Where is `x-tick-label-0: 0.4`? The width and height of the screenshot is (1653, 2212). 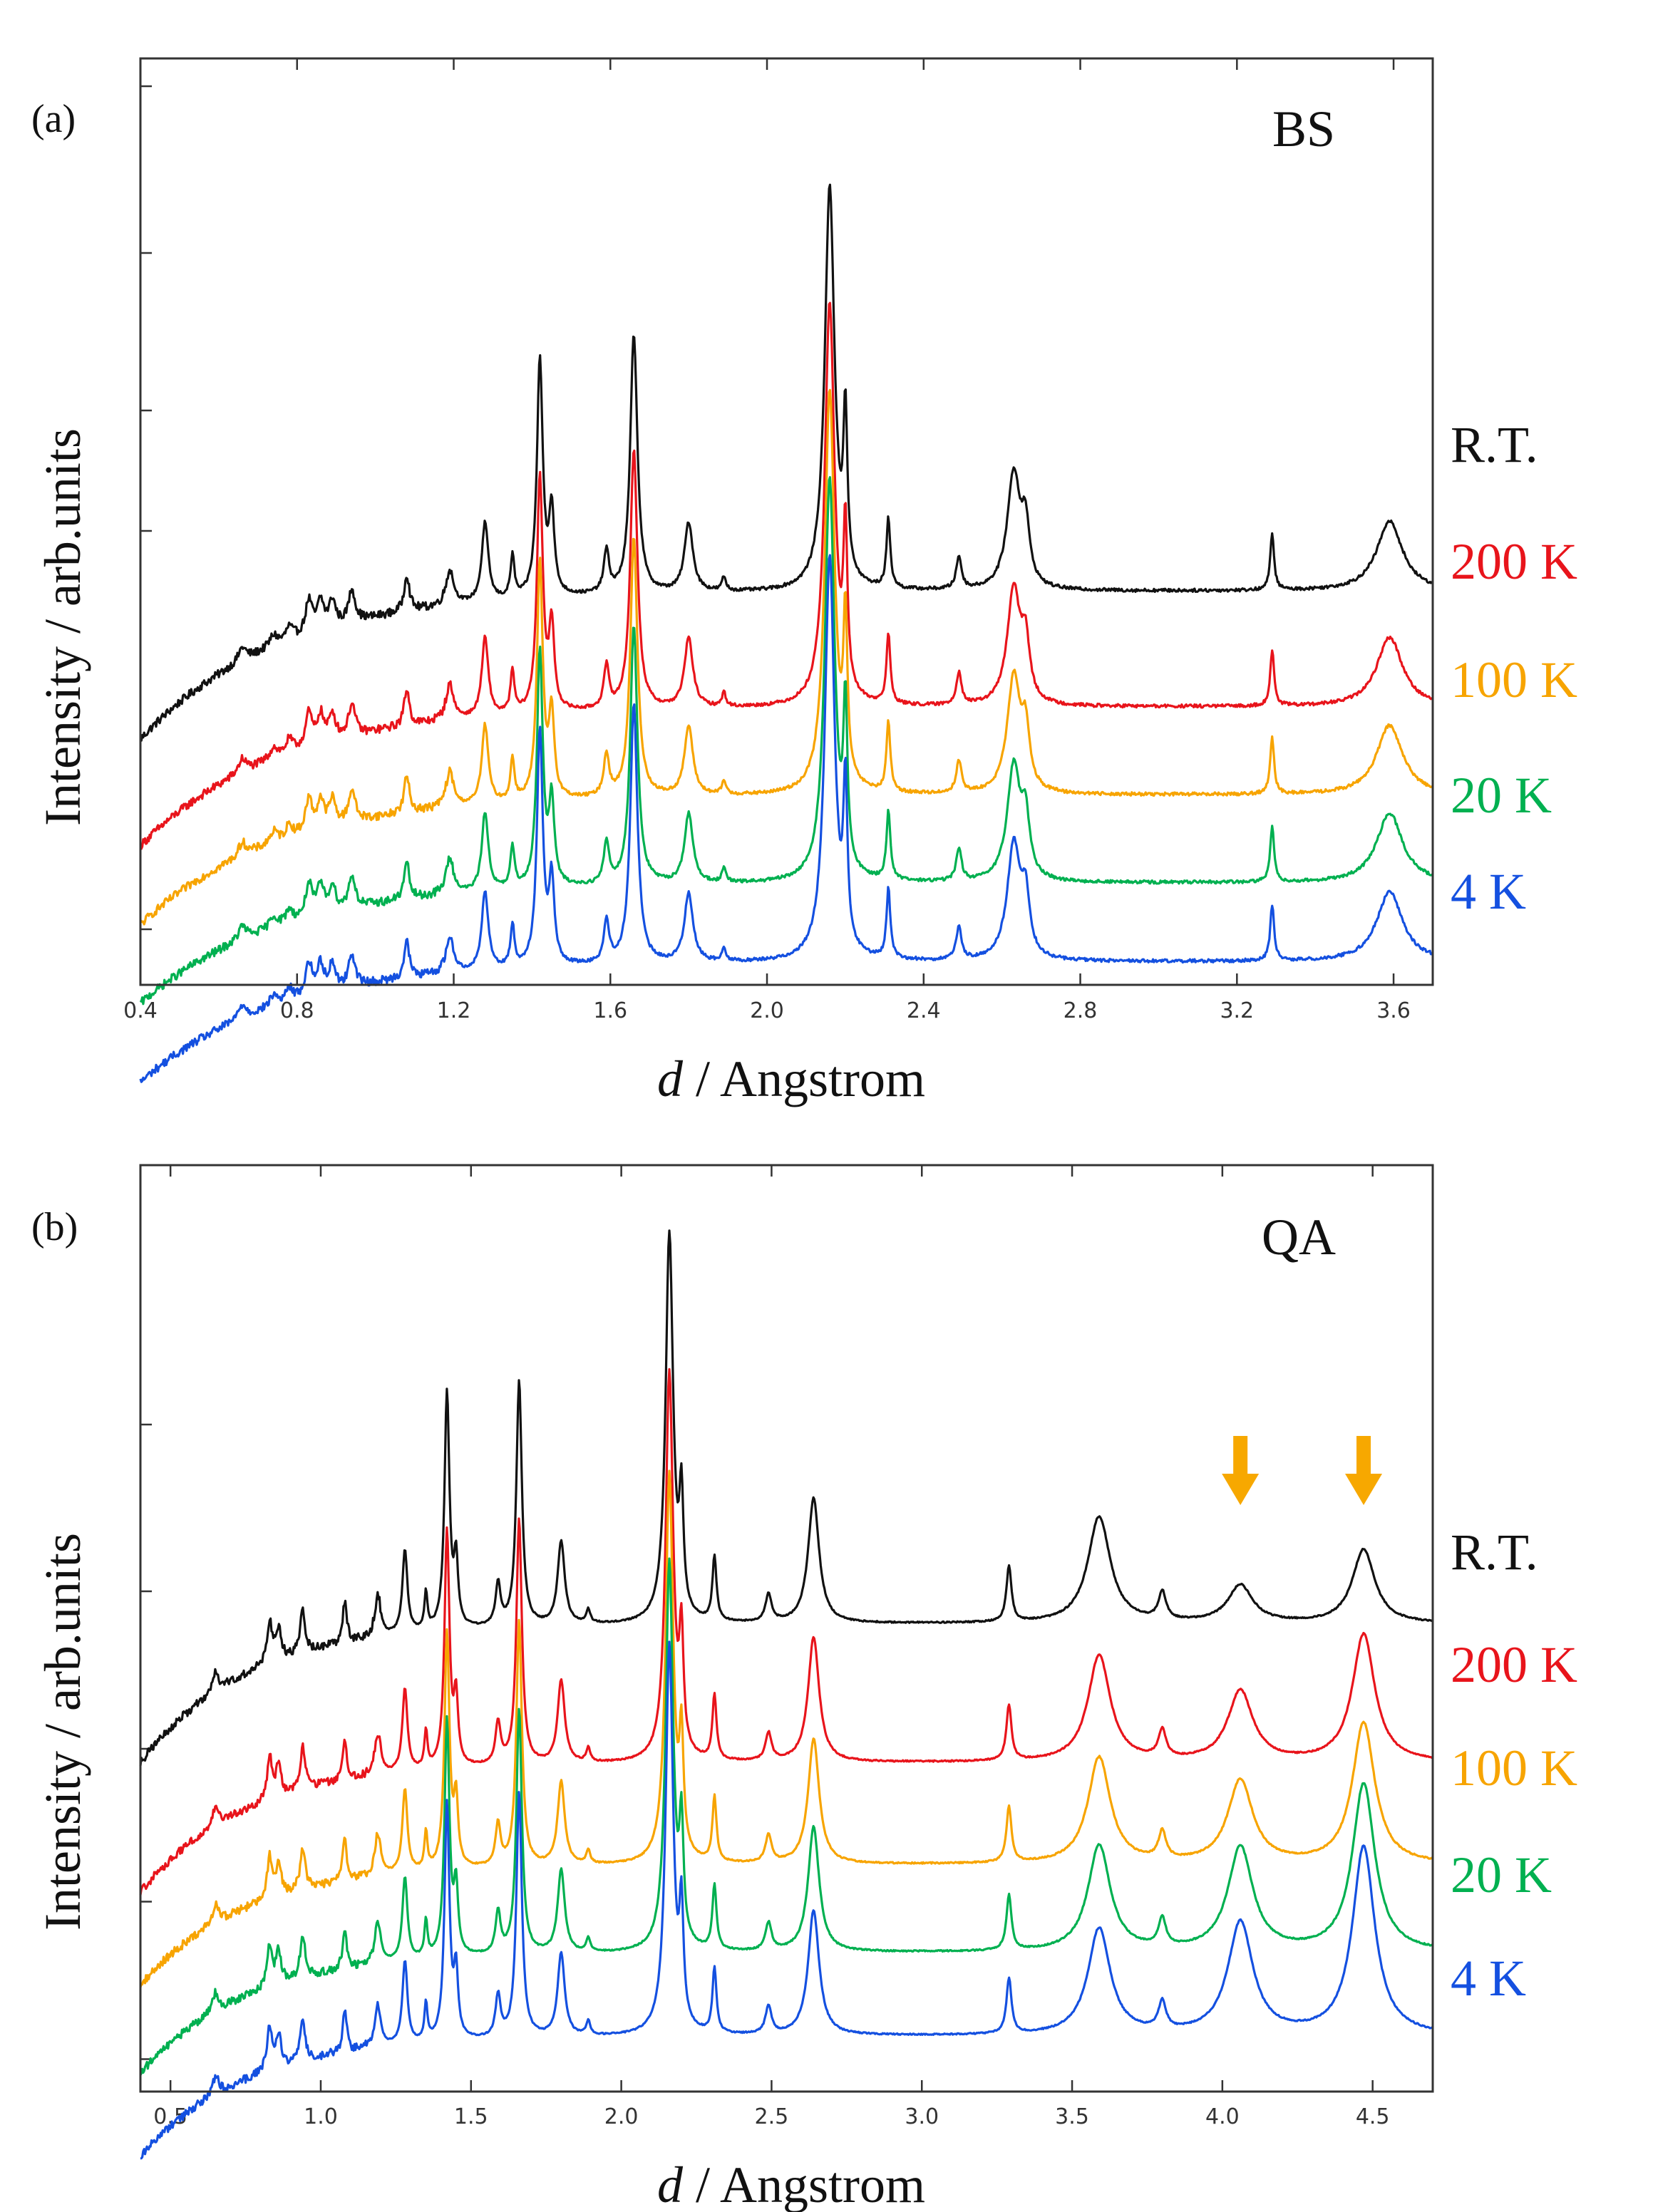
x-tick-label-0: 0.4 is located at coordinates (140, 1010).